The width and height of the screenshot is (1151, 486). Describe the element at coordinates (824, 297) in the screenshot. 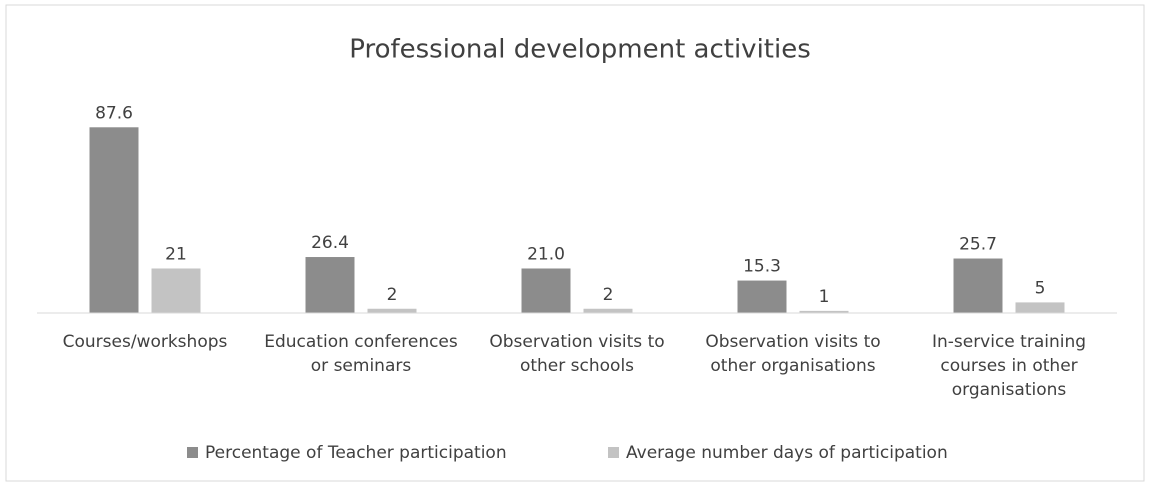

I see `data-label: 1` at that location.